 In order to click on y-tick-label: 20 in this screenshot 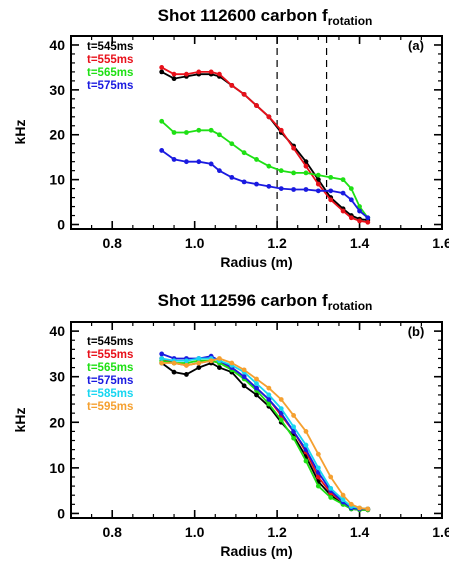, I will do `click(57, 422)`.